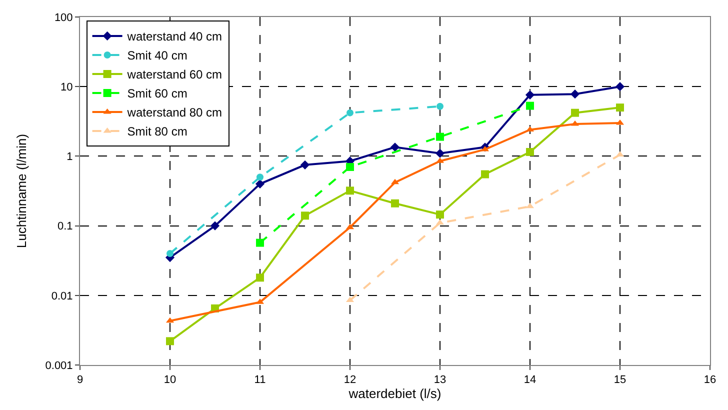 The height and width of the screenshot is (410, 728). I want to click on x-tick-label: 10, so click(170, 380).